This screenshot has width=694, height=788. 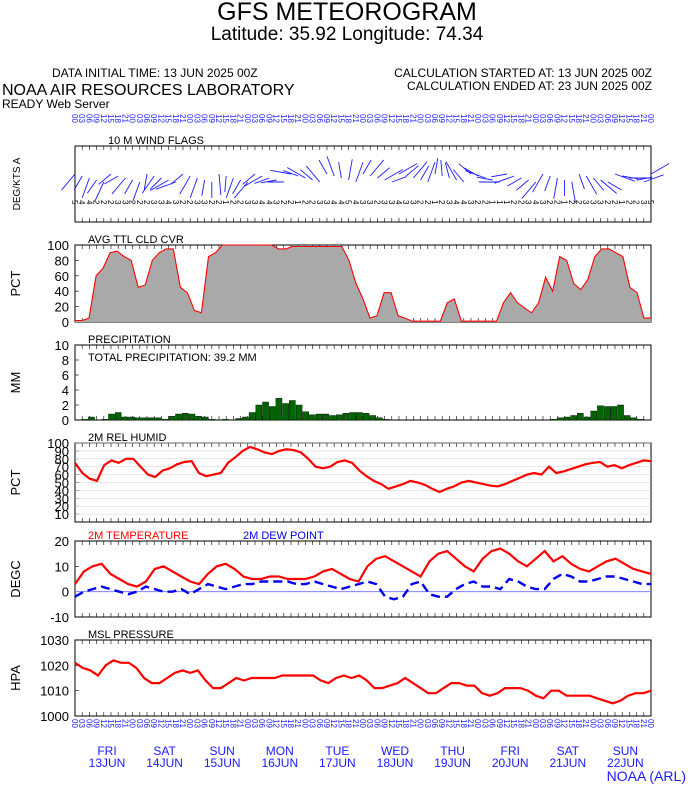 What do you see at coordinates (172, 358) in the screenshot?
I see `precip-total-label: TOTAL PRECIPITATION: 39.2 MM` at bounding box center [172, 358].